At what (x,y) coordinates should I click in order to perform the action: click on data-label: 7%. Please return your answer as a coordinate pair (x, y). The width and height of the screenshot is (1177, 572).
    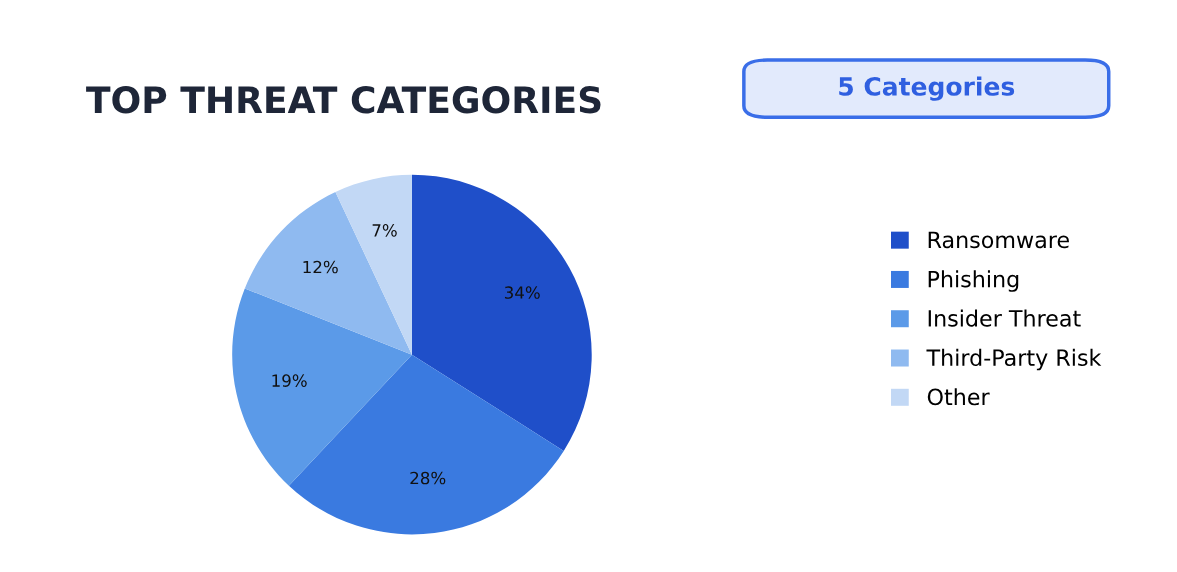
    Looking at the image, I should click on (384, 230).